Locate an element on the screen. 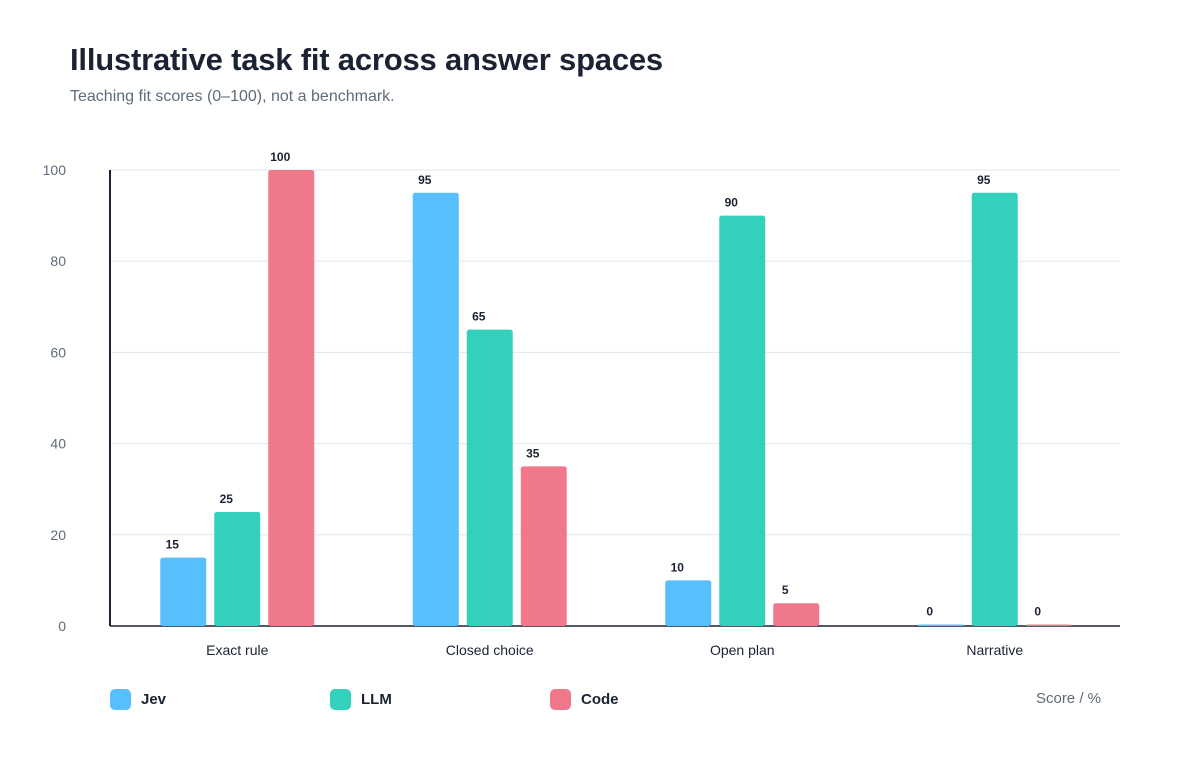  data-label: 25 is located at coordinates (227, 499).